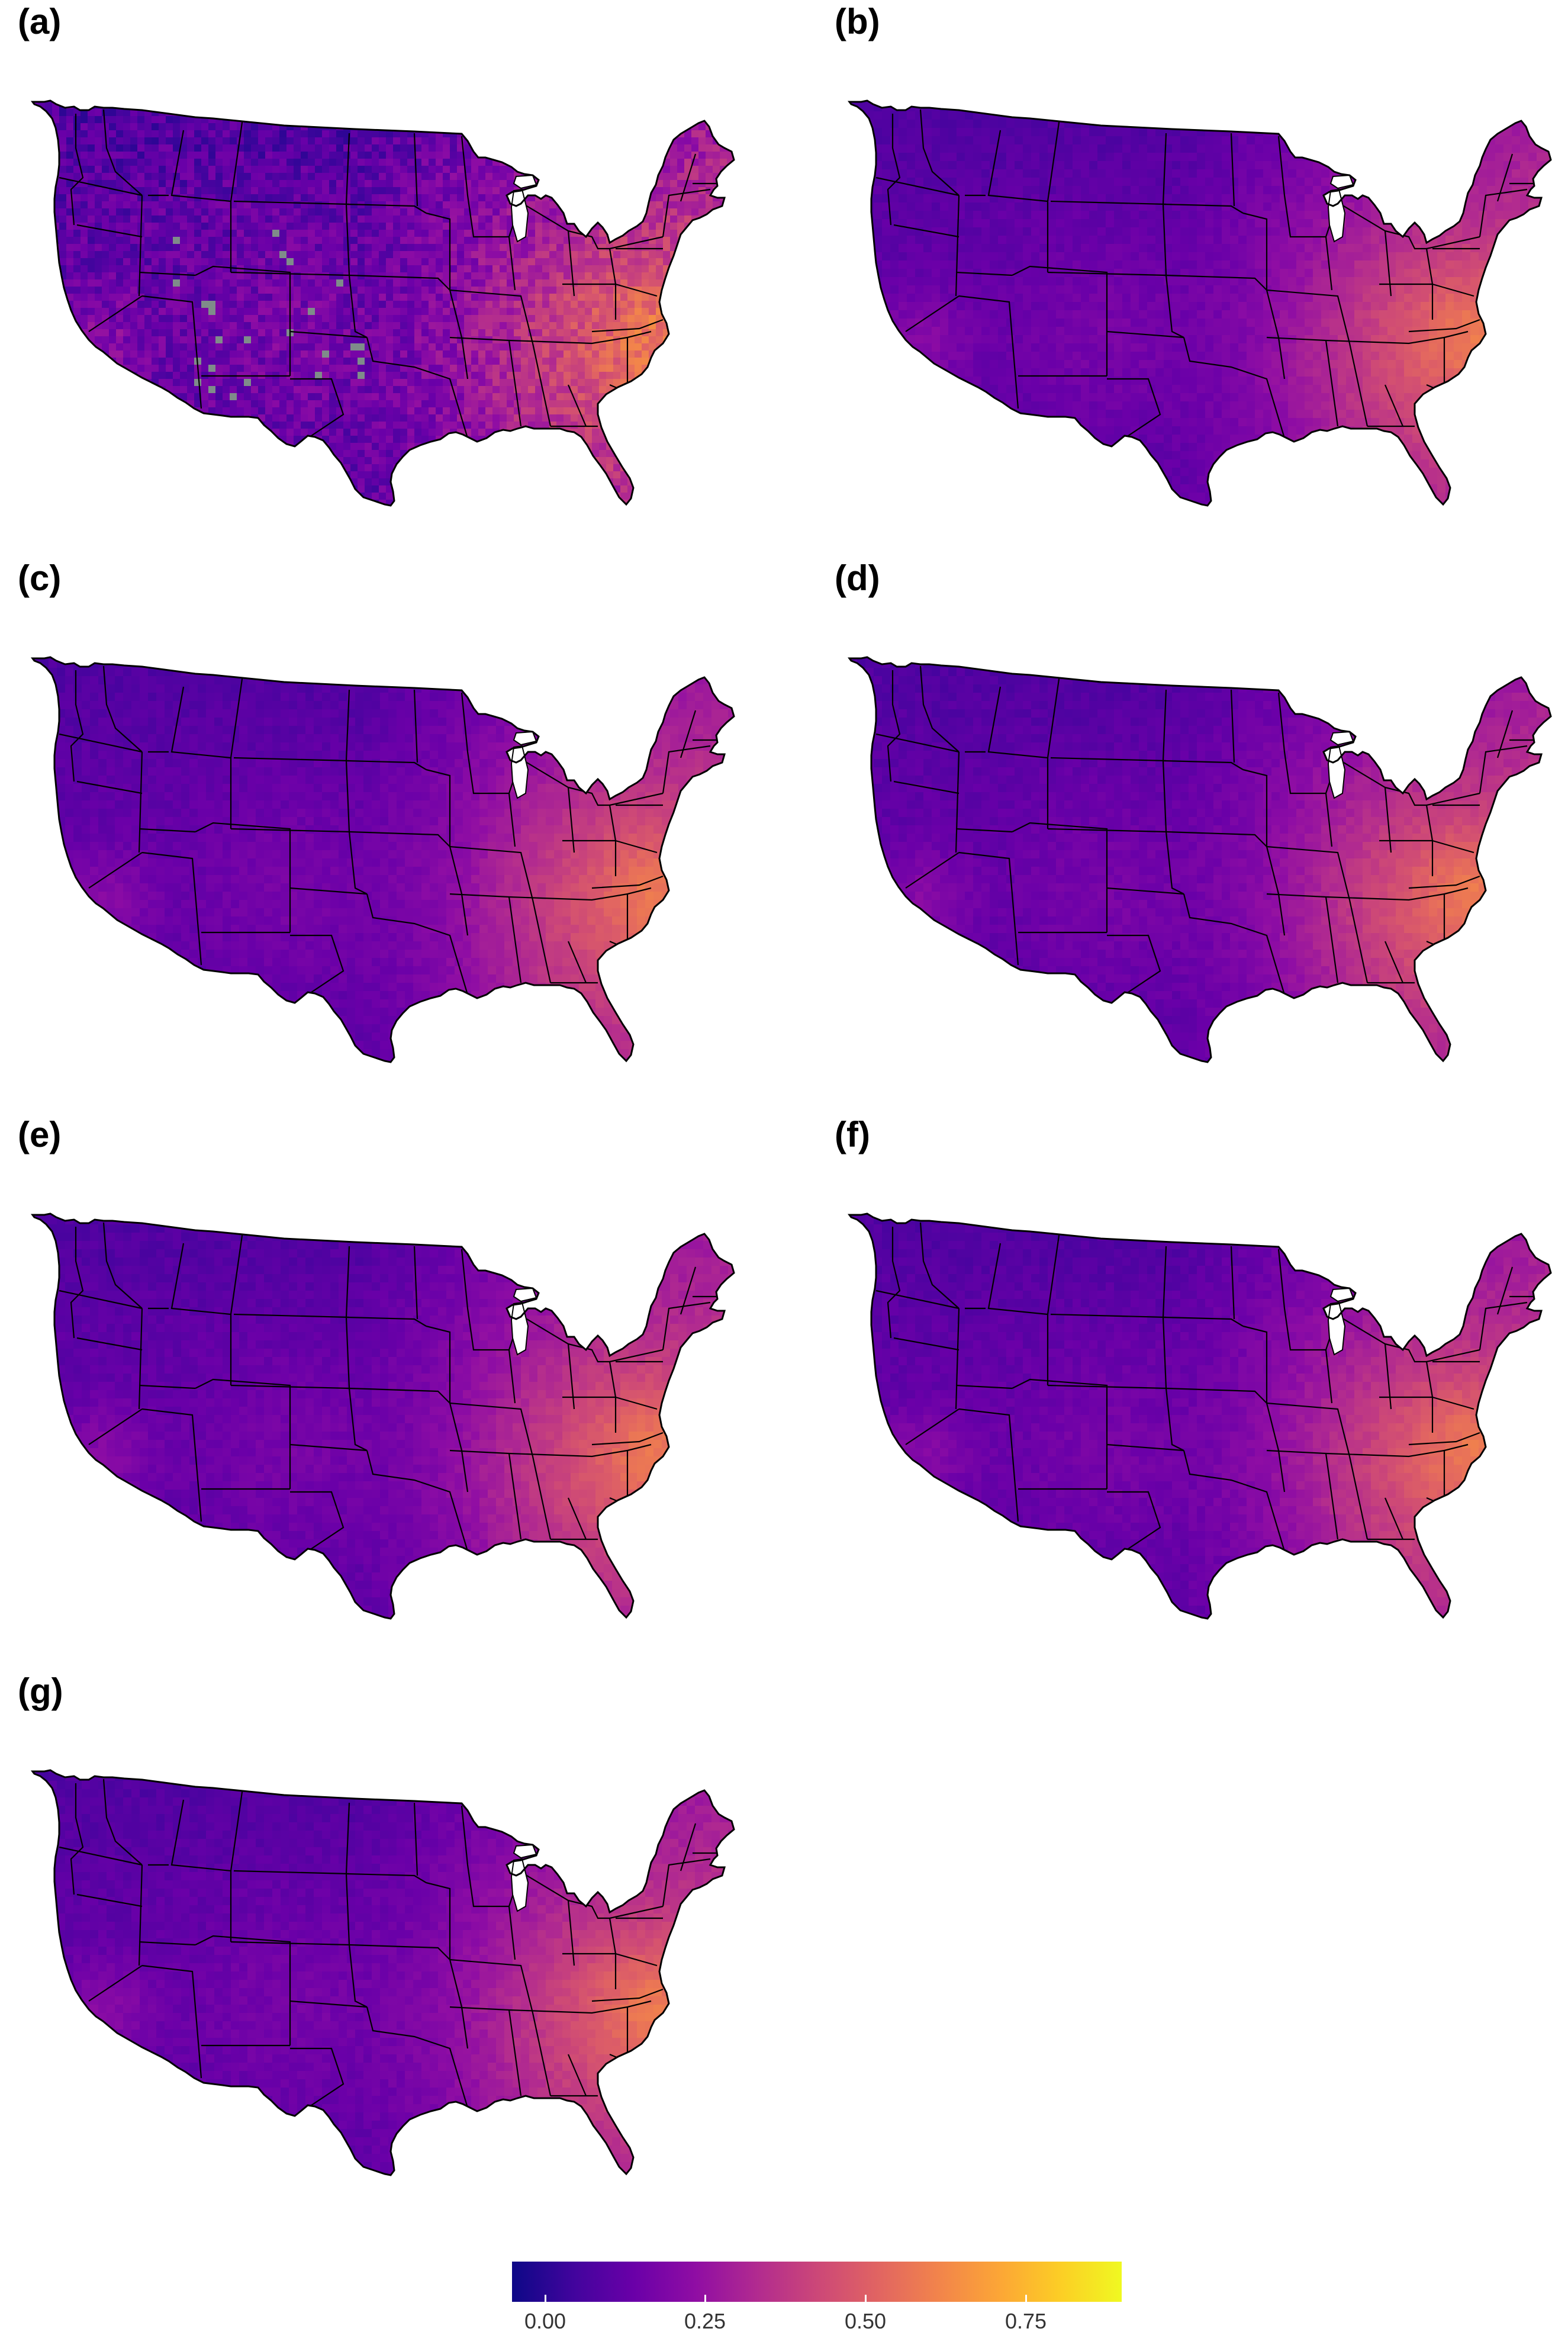 The image size is (1568, 2335). What do you see at coordinates (39, 21) in the screenshot?
I see `panel-label-a: (a)` at bounding box center [39, 21].